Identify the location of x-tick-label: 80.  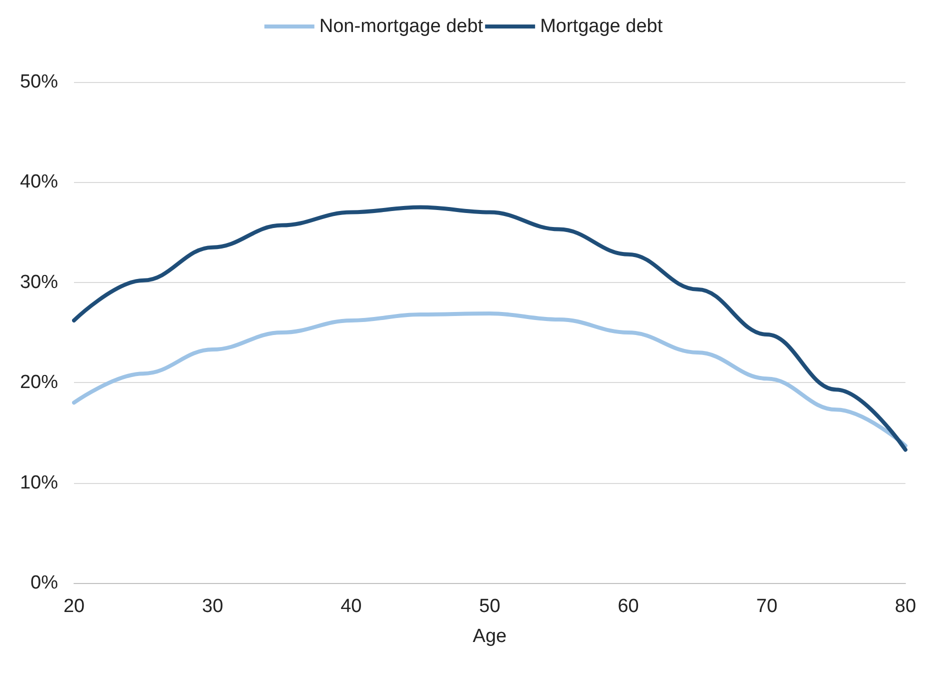
(905, 606).